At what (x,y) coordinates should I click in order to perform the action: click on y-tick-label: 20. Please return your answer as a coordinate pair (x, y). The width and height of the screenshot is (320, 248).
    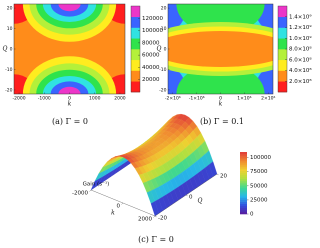
    Looking at the image, I should click on (223, 177).